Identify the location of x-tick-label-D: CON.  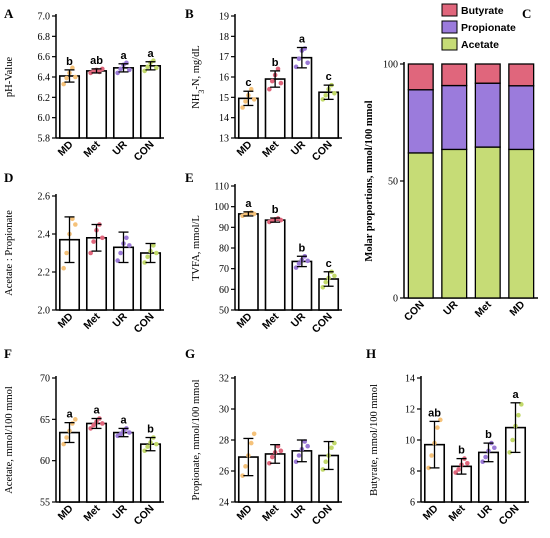
(144, 323).